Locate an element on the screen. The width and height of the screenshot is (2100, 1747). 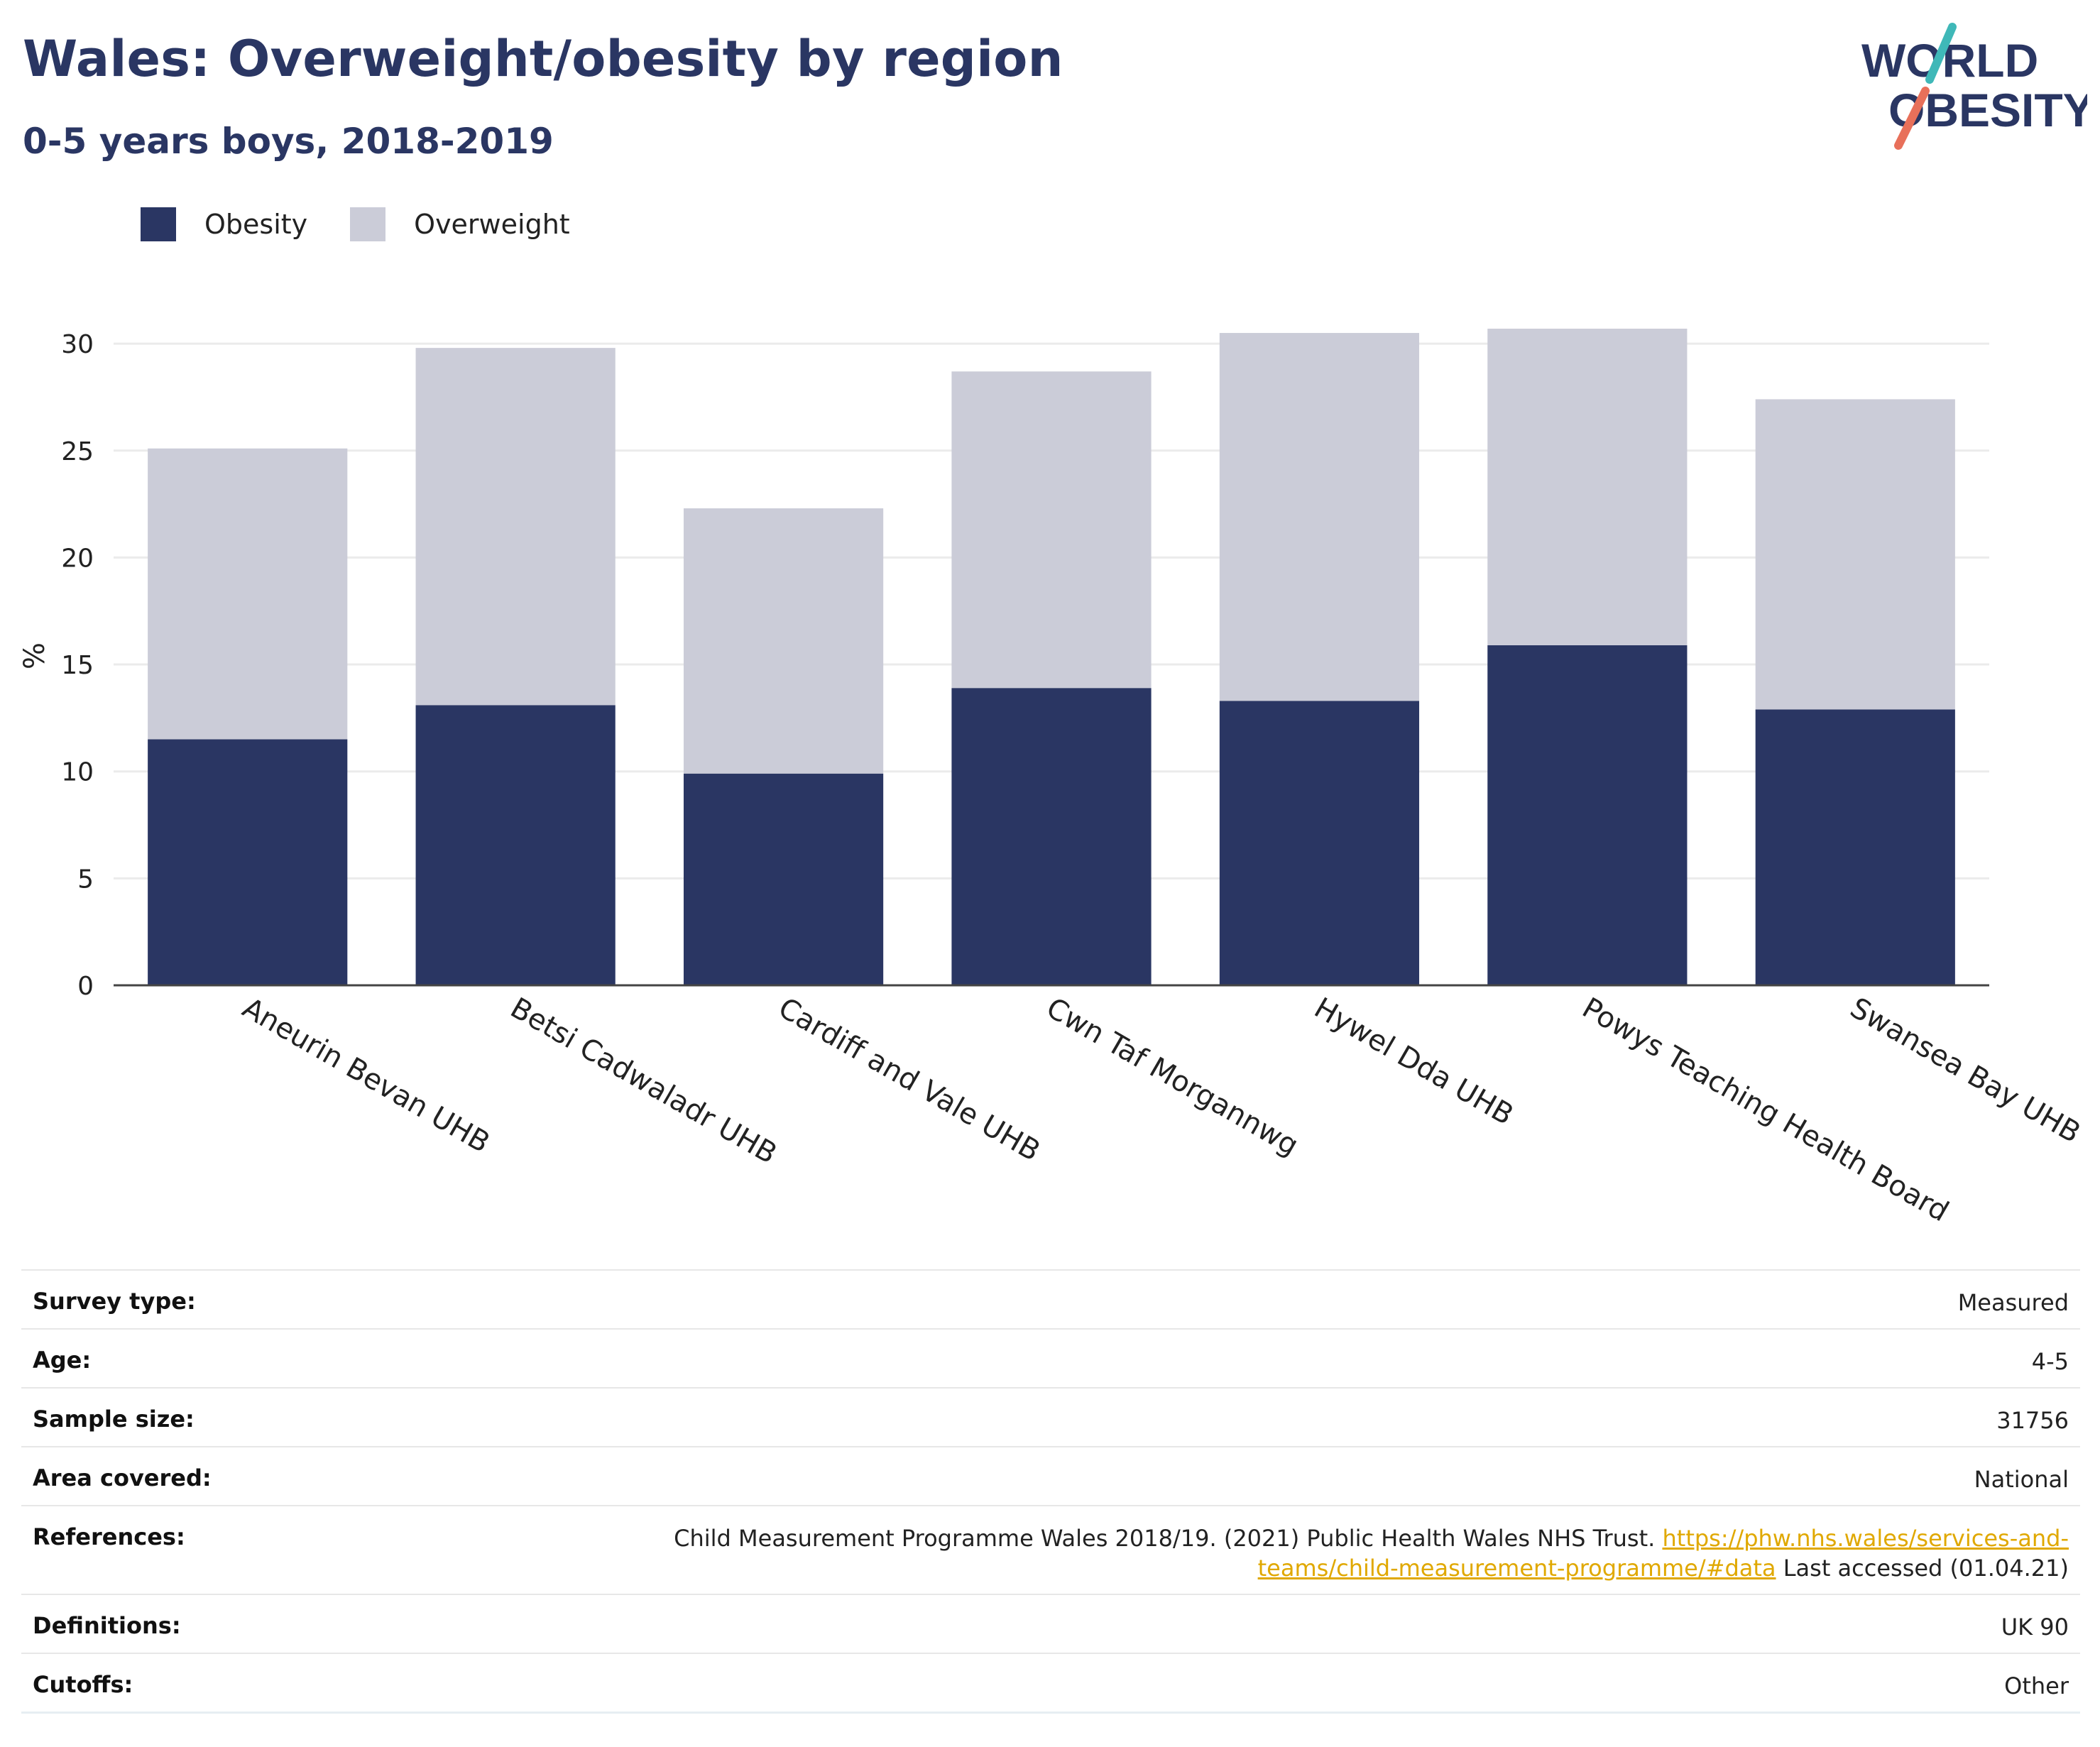
info-row-sample-size: Sample size: 31756 is located at coordinates (1050, 1417).